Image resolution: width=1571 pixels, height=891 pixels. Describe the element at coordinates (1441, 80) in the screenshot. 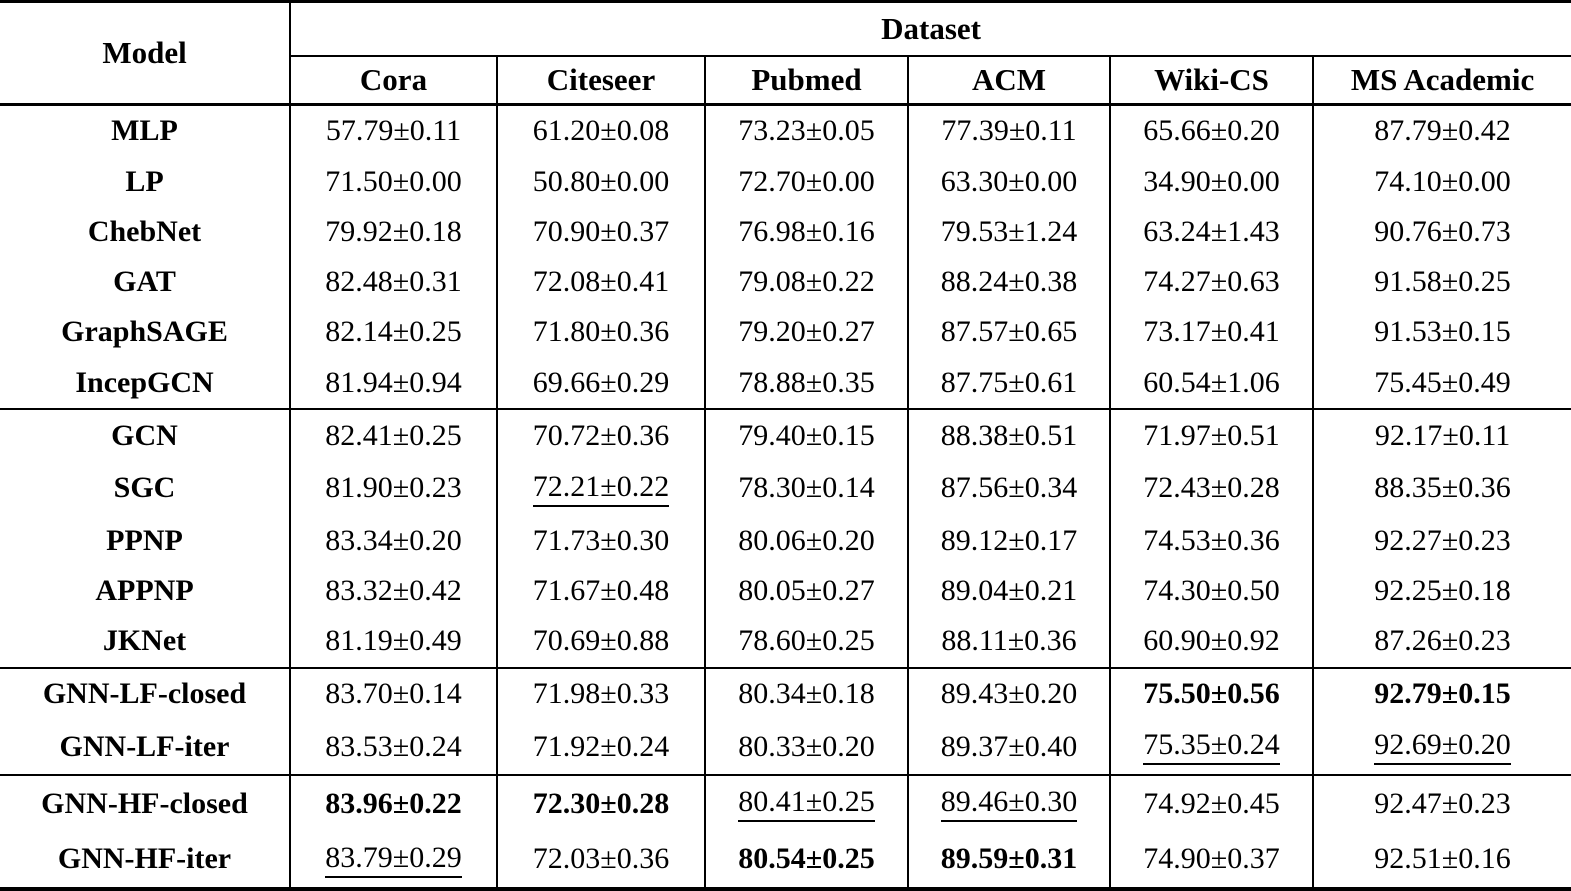

I see `column-header-ms-academic: MS Academic` at that location.